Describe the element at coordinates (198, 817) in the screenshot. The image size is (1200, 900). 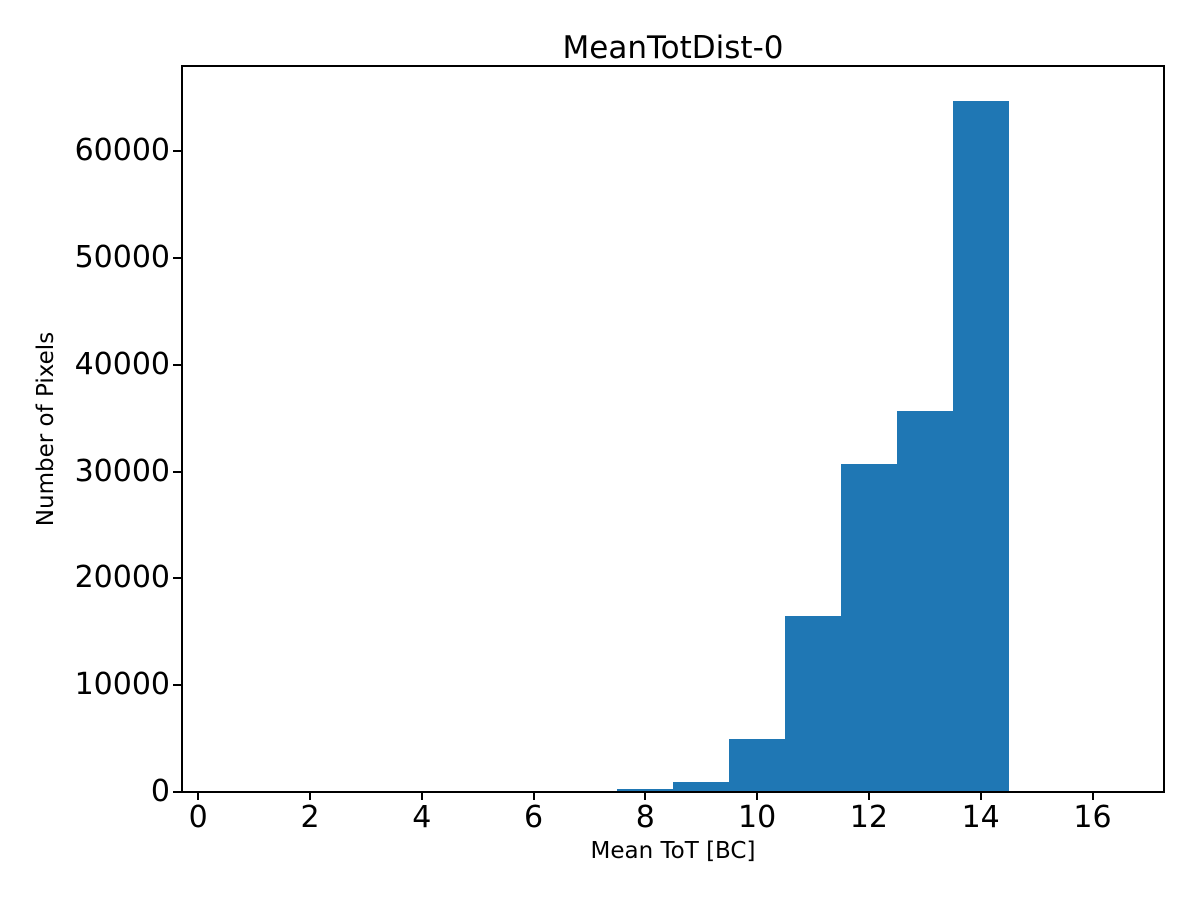
I see `x-tick-label: 0` at that location.